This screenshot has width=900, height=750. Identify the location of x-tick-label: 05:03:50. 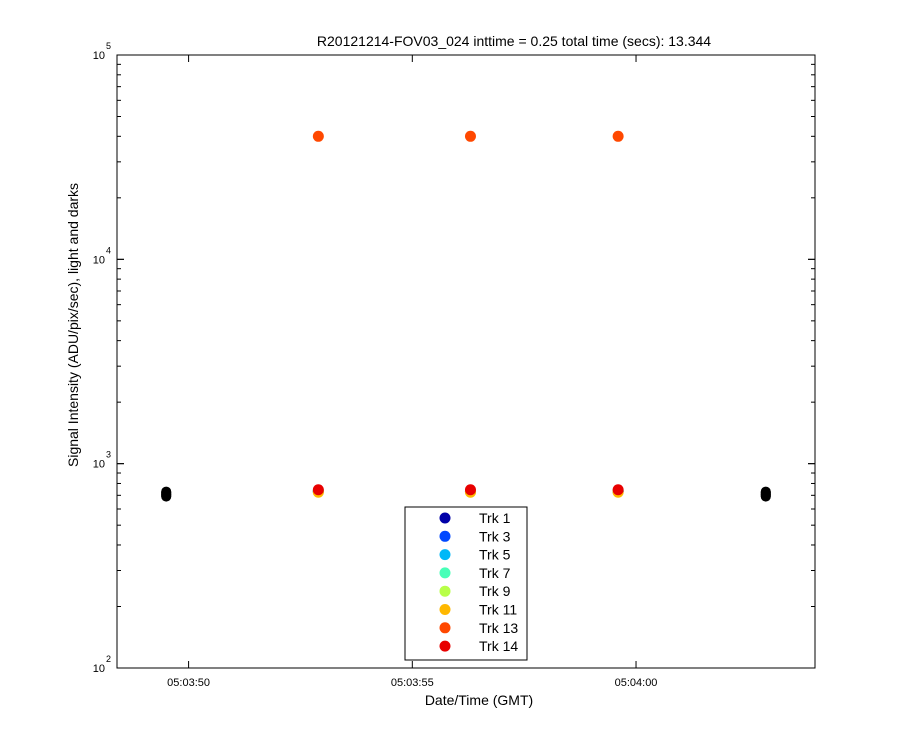
(188, 683).